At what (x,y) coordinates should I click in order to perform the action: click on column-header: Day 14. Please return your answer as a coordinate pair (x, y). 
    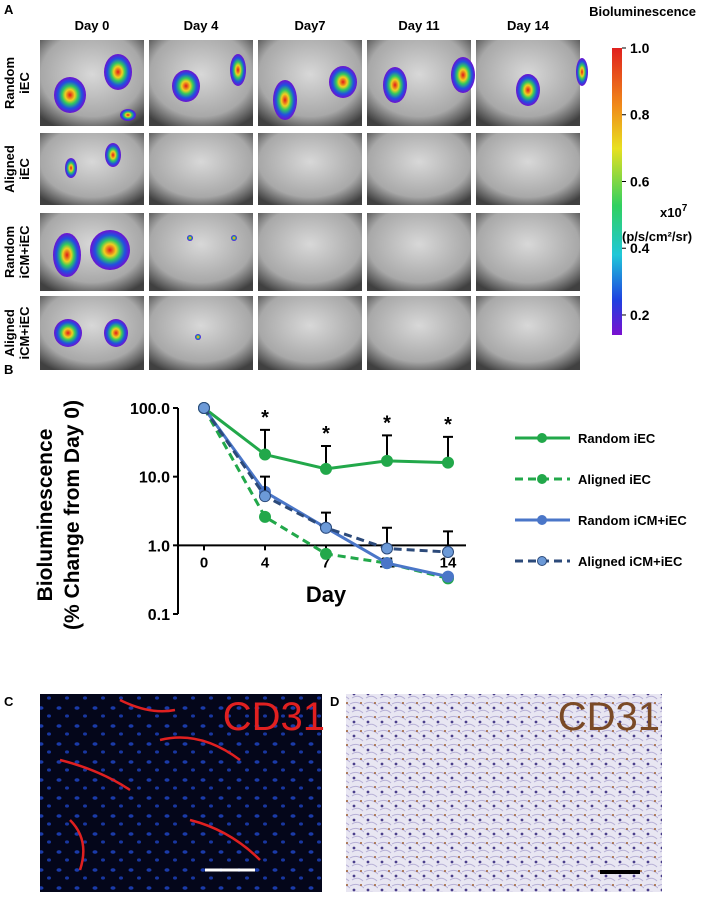
    Looking at the image, I should click on (528, 25).